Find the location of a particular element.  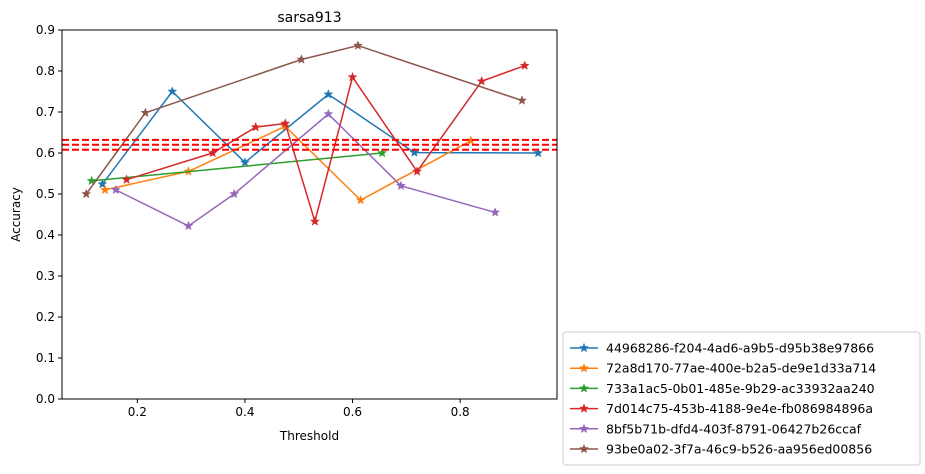

x-tick-label-0: 0.2 is located at coordinates (137, 412).